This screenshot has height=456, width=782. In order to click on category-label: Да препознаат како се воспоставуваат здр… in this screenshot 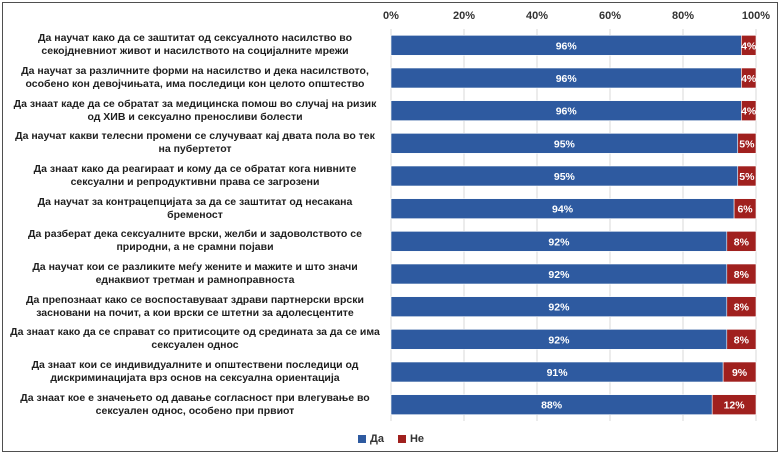, I will do `click(195, 306)`.